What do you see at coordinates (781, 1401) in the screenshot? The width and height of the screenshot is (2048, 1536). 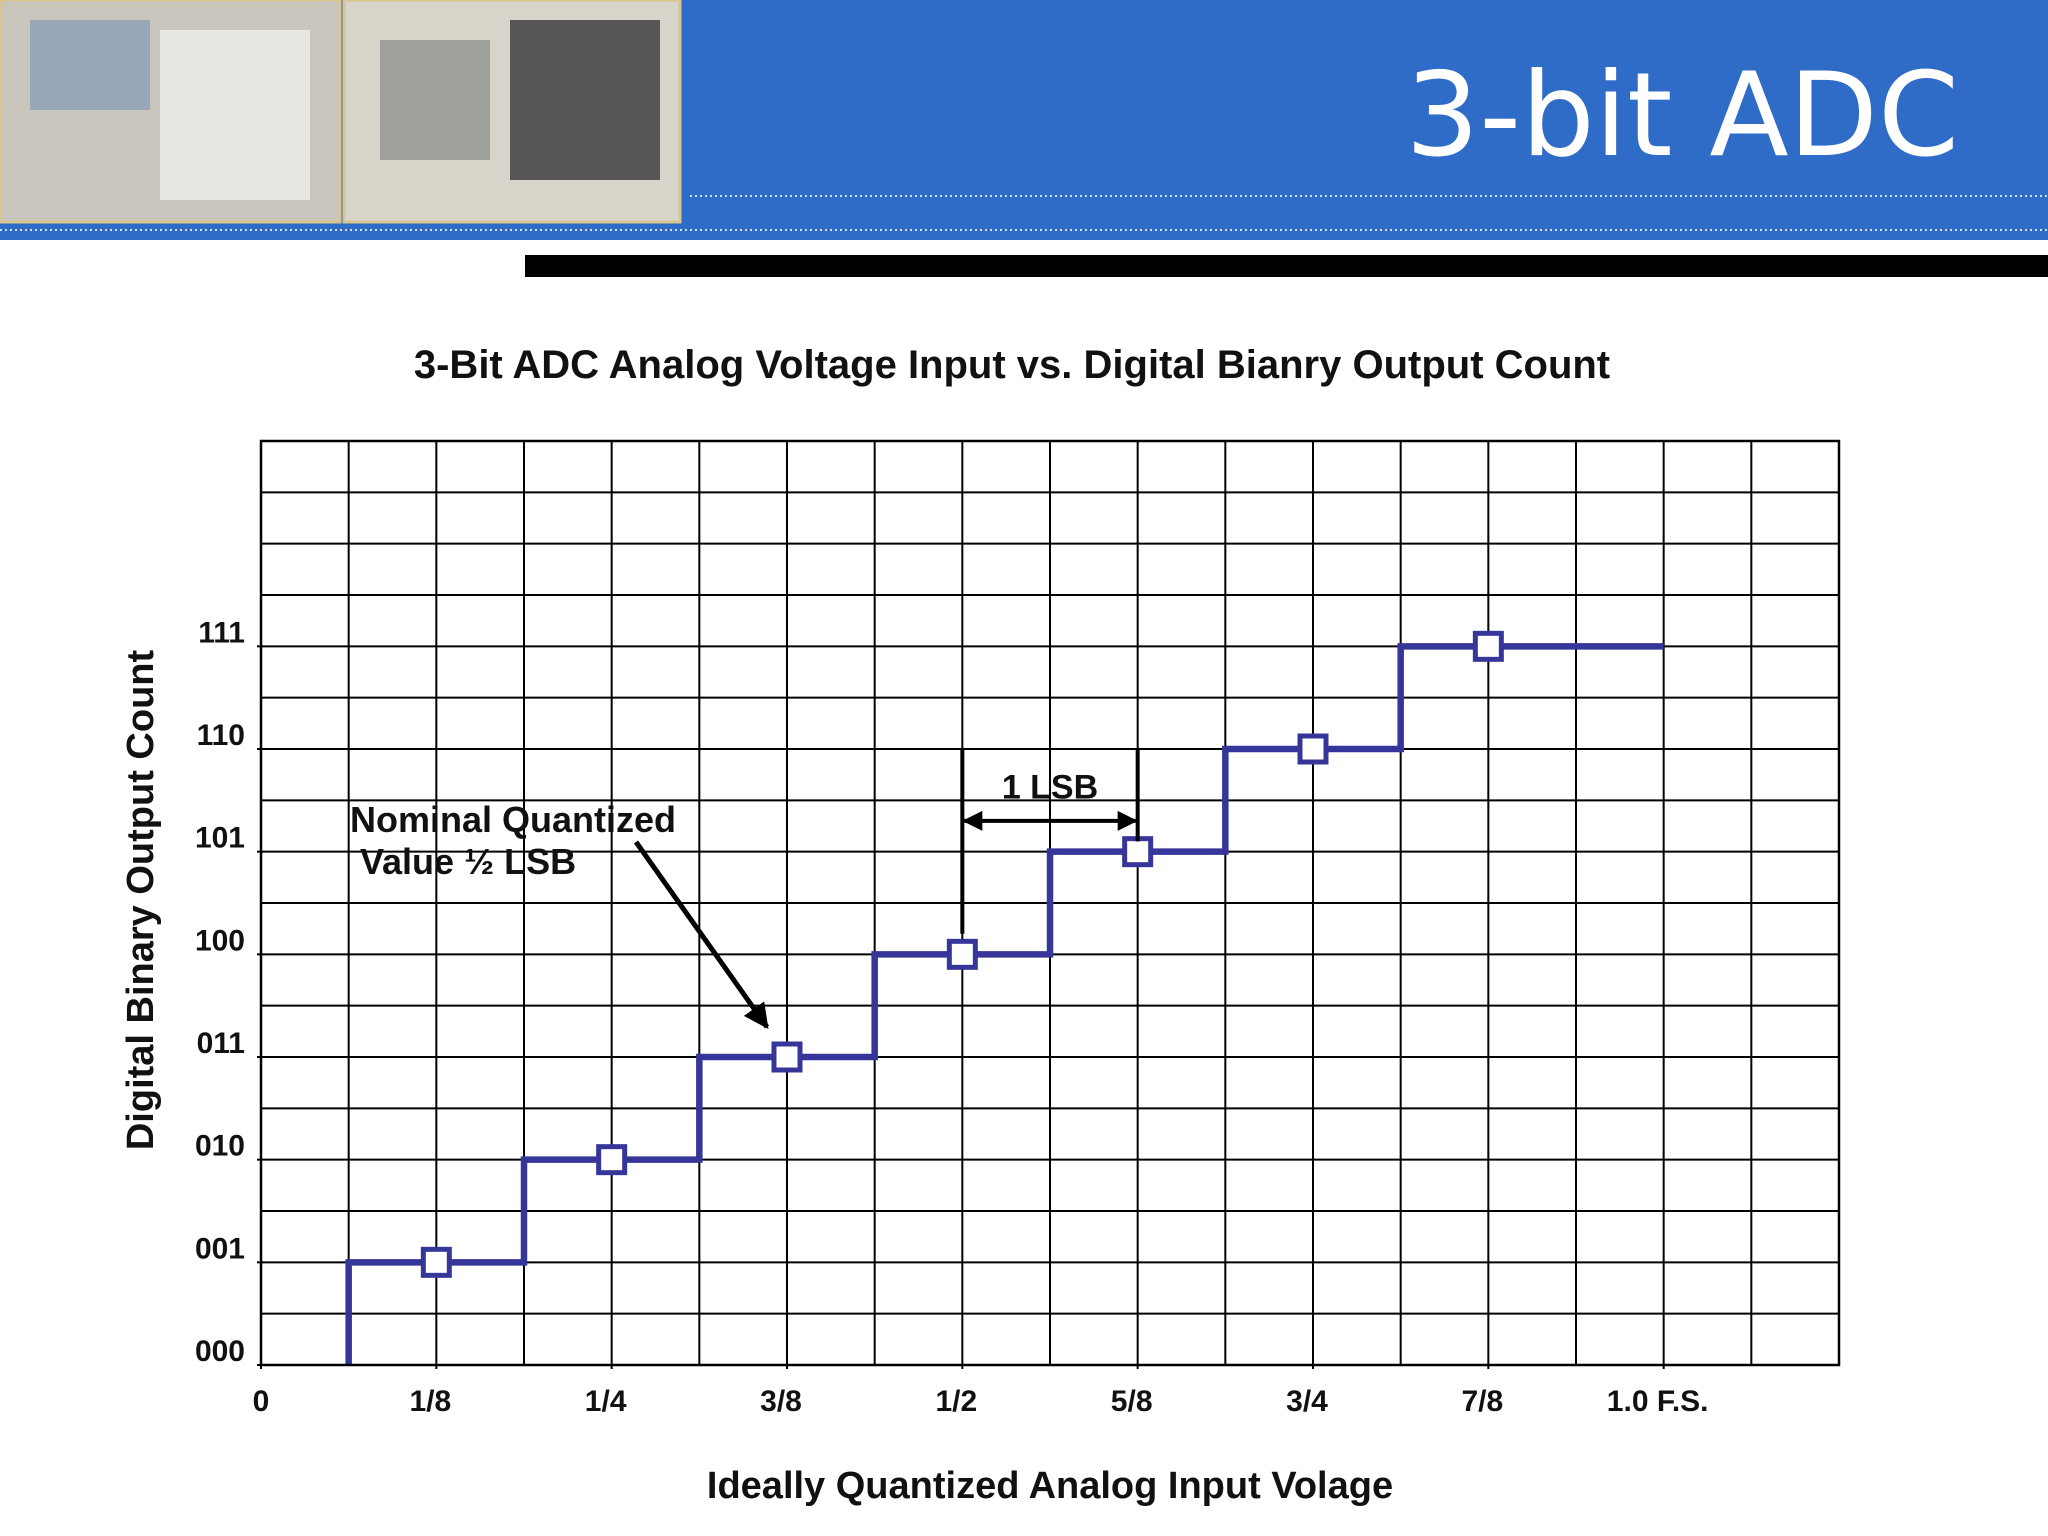 I see `x-tick-label: 3/8` at bounding box center [781, 1401].